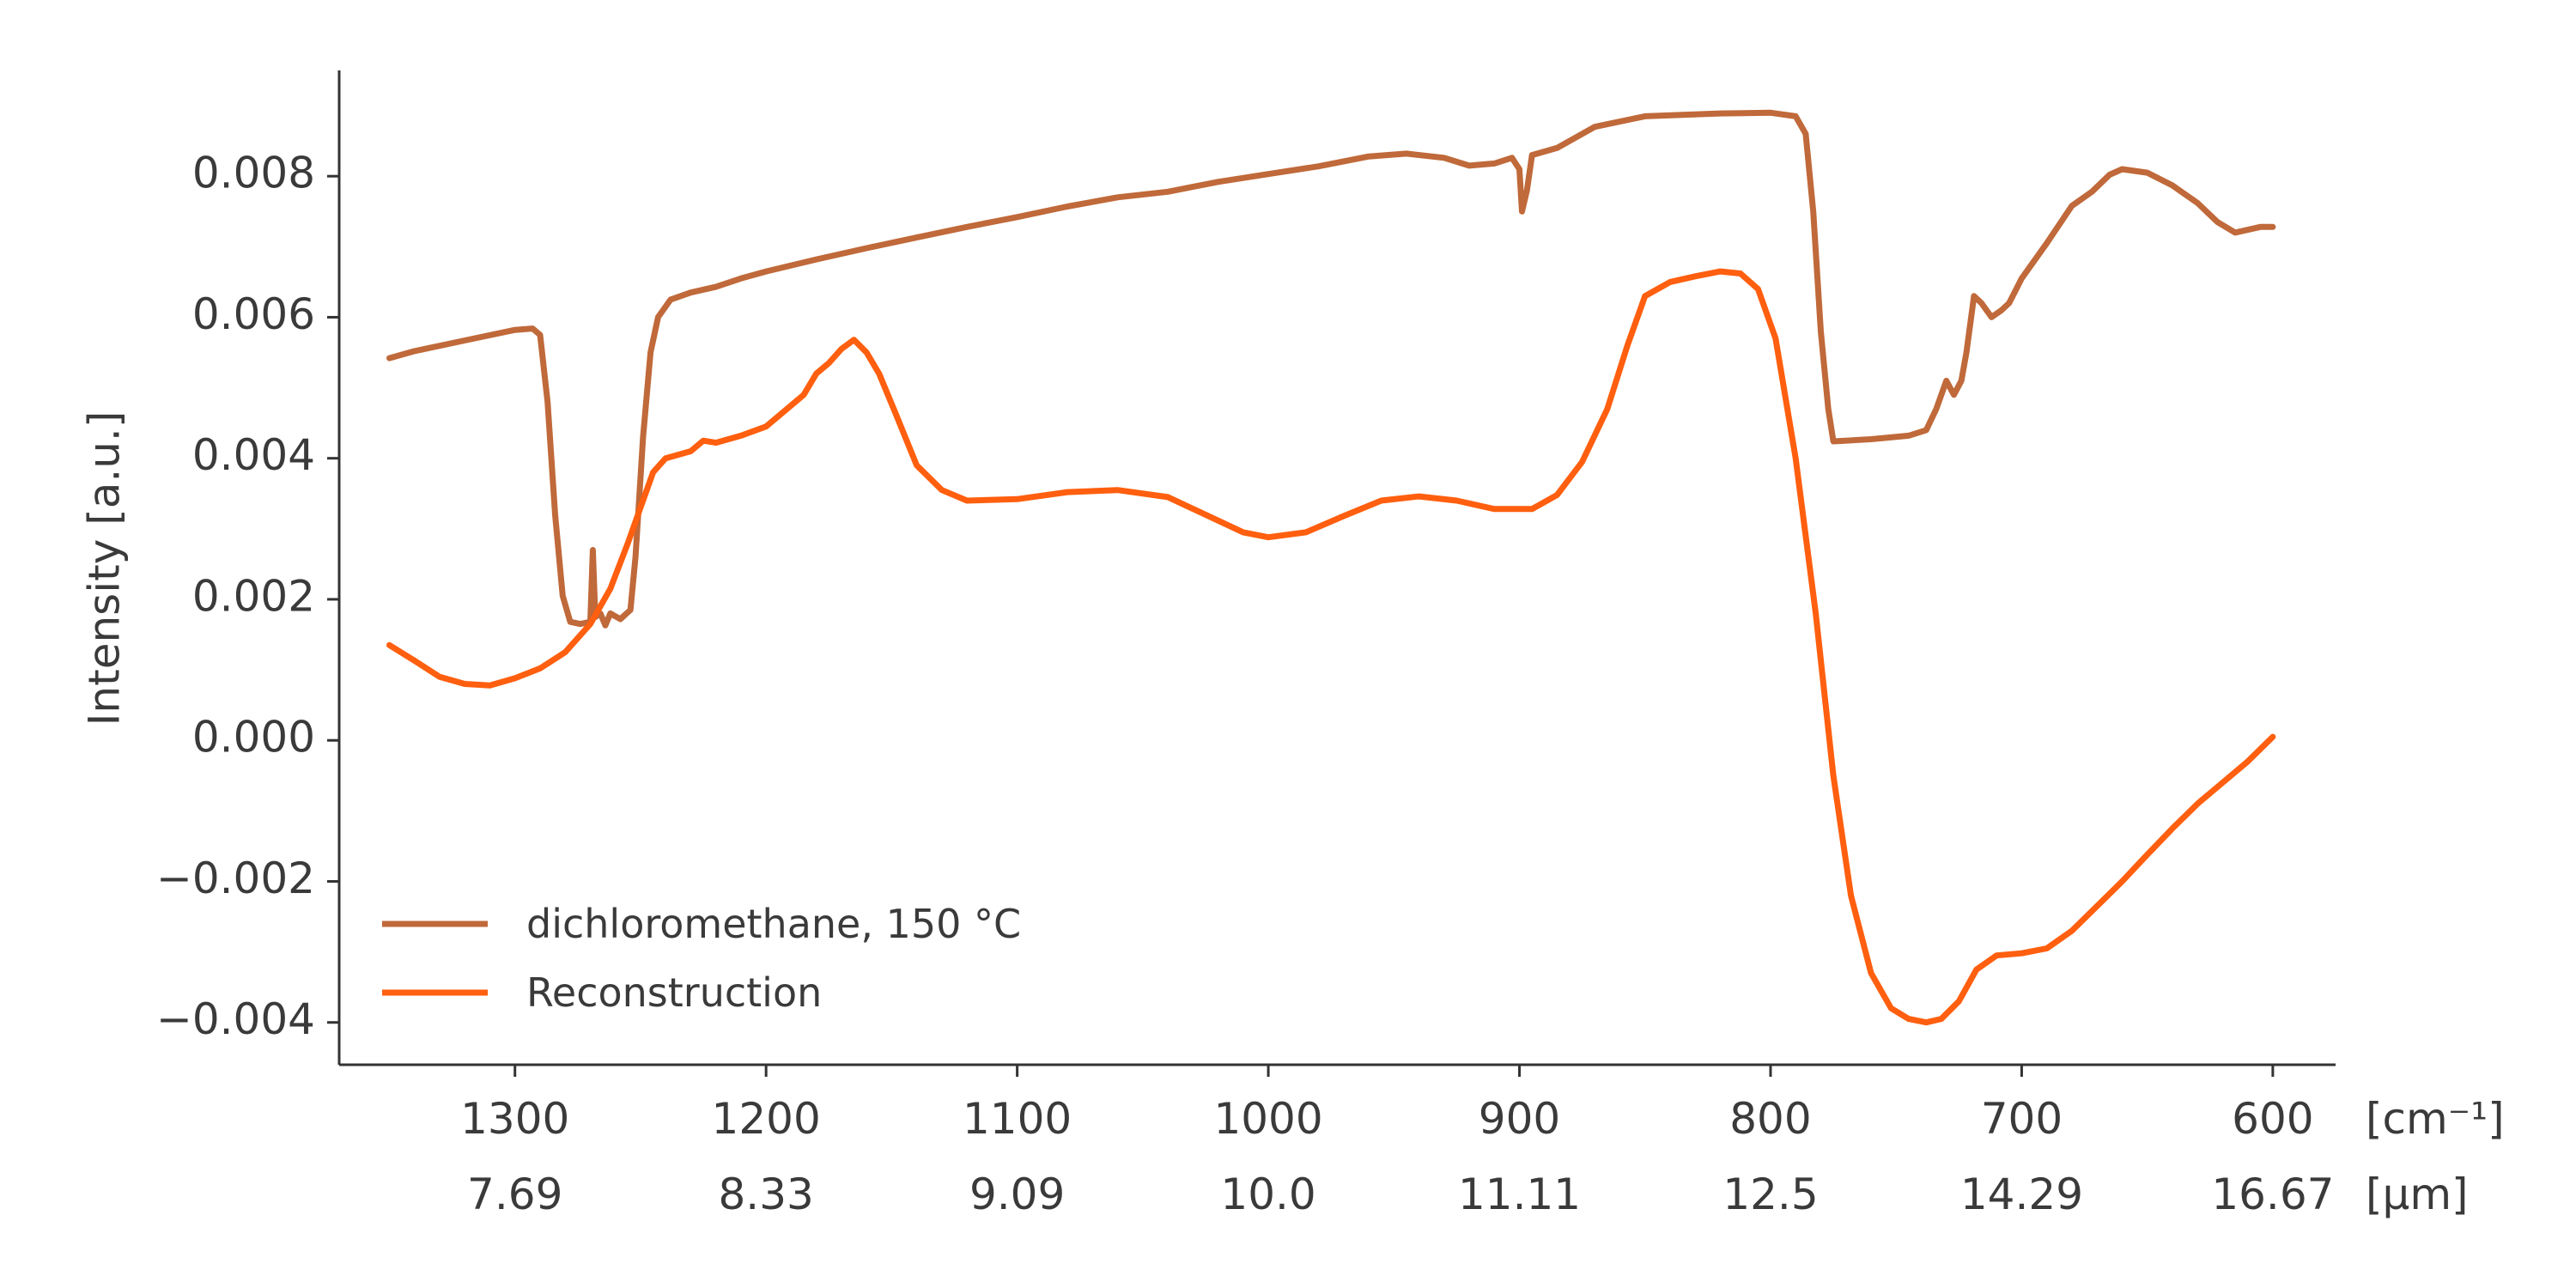 The width and height of the screenshot is (2576, 1288). What do you see at coordinates (2273, 1195) in the screenshot?
I see `x-tick-label-secondary: 16.67` at bounding box center [2273, 1195].